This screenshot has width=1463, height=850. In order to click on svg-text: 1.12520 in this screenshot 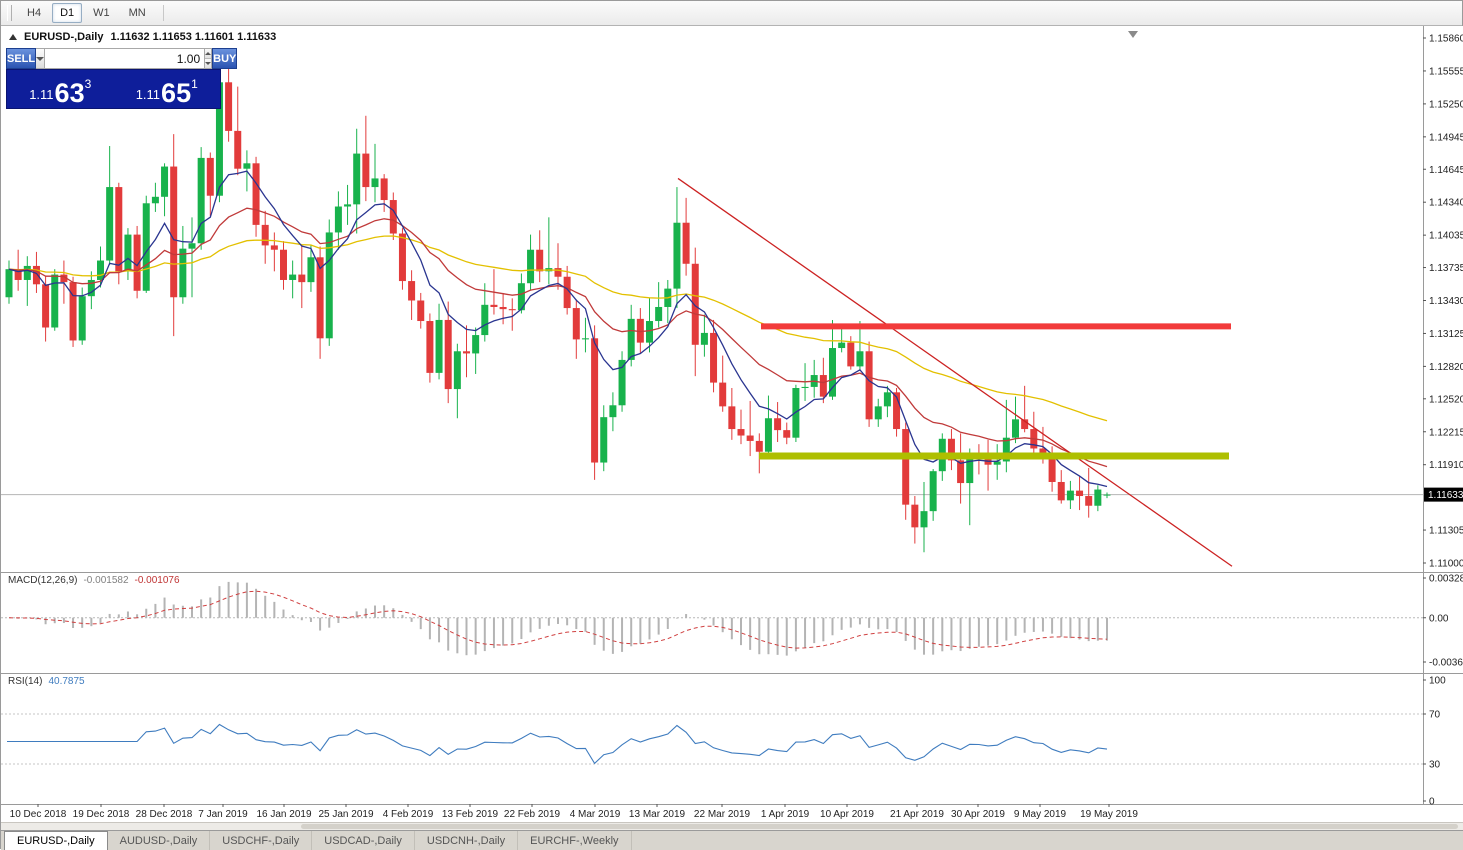, I will do `click(1446, 399)`.